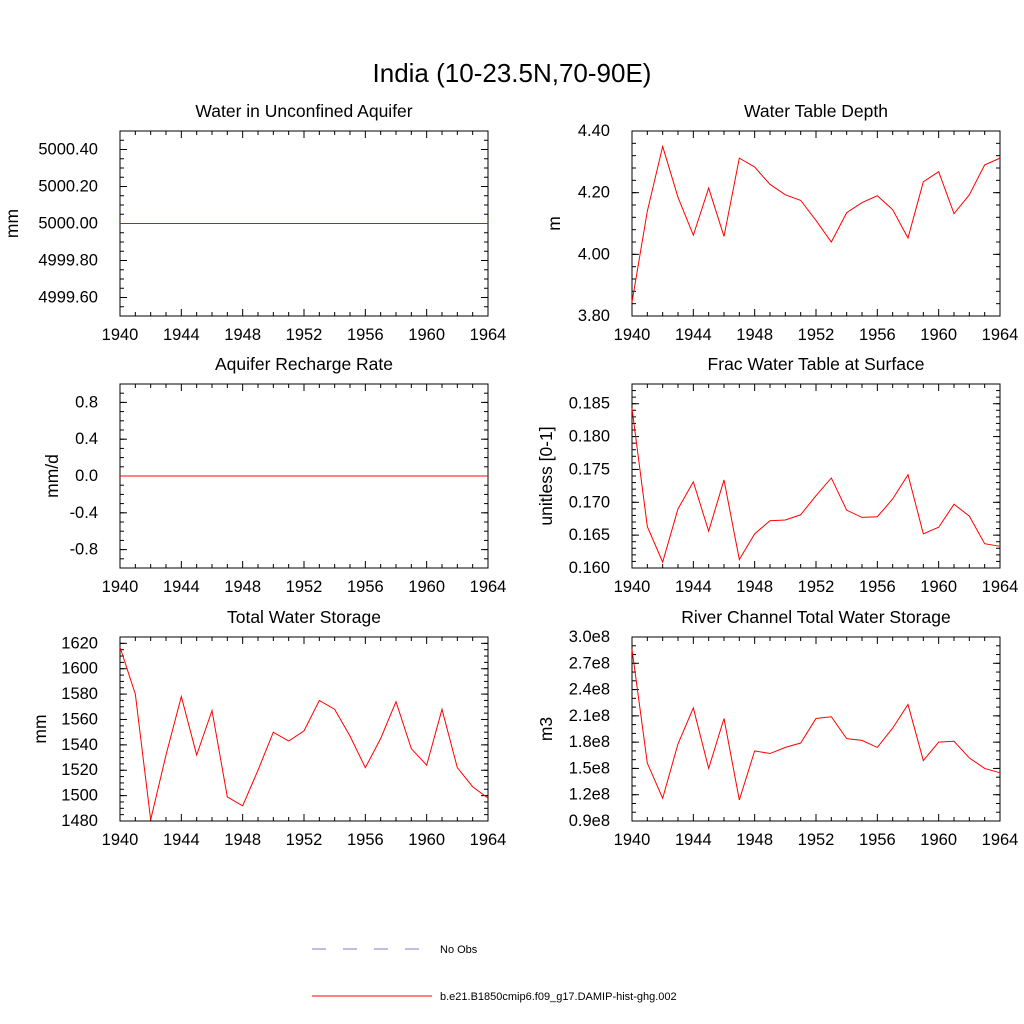 Image resolution: width=1024 pixels, height=1024 pixels. Describe the element at coordinates (79, 770) in the screenshot. I see `y-tick-label: 1520` at that location.